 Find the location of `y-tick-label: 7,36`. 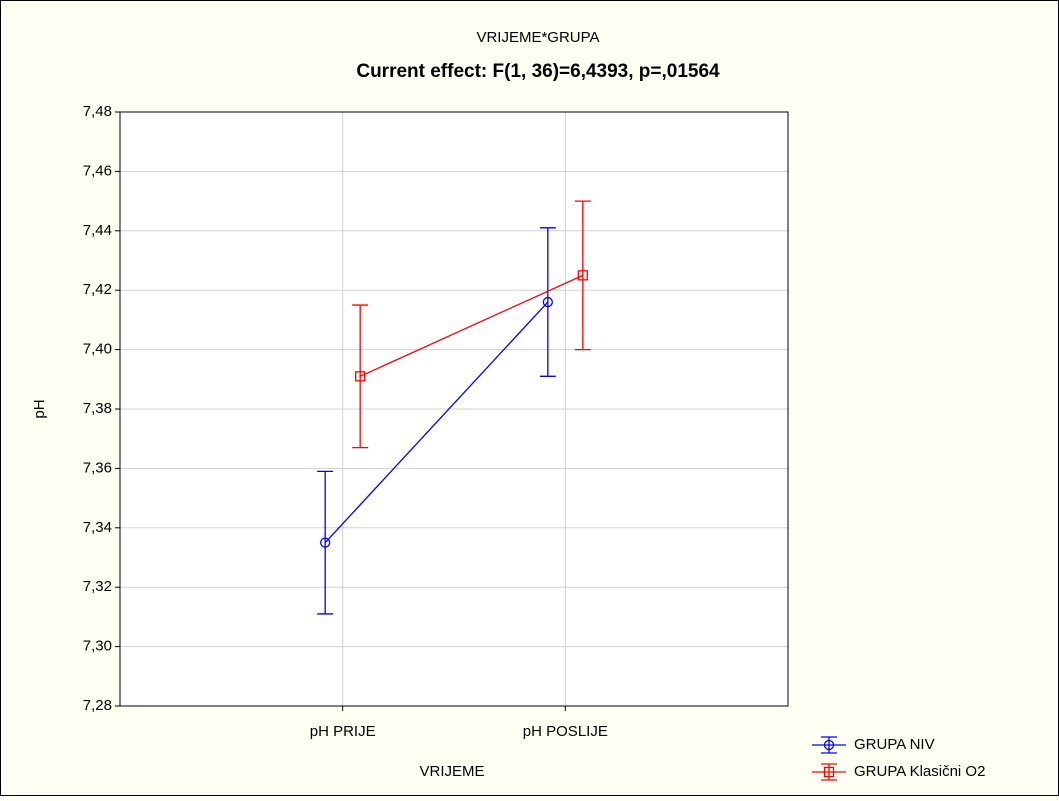

y-tick-label: 7,36 is located at coordinates (97, 467).